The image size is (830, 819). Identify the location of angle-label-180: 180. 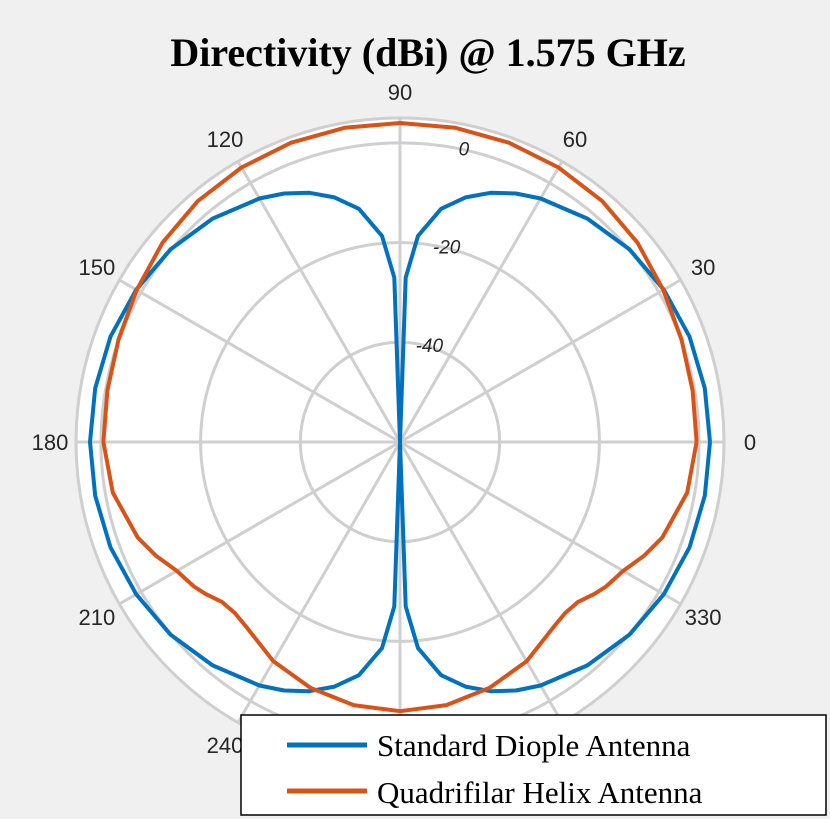
(50, 442).